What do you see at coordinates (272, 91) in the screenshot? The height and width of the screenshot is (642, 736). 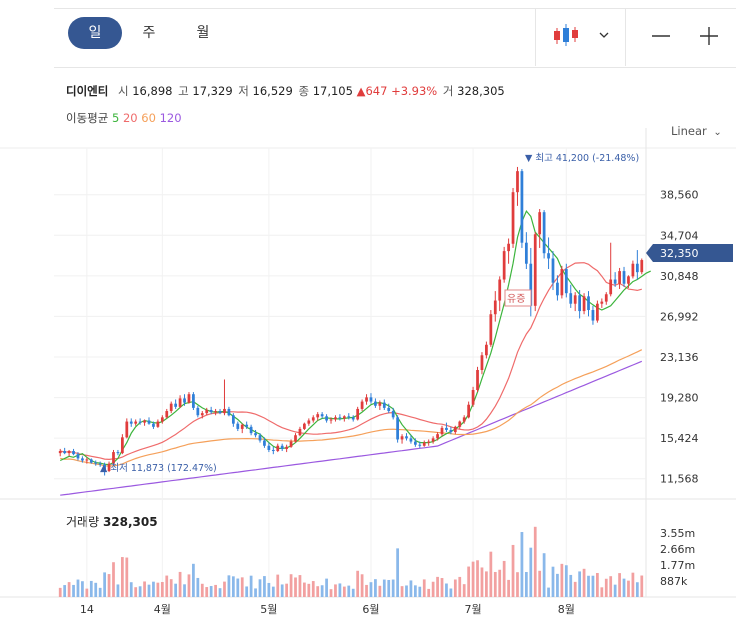 I see `low-value: 16,529` at bounding box center [272, 91].